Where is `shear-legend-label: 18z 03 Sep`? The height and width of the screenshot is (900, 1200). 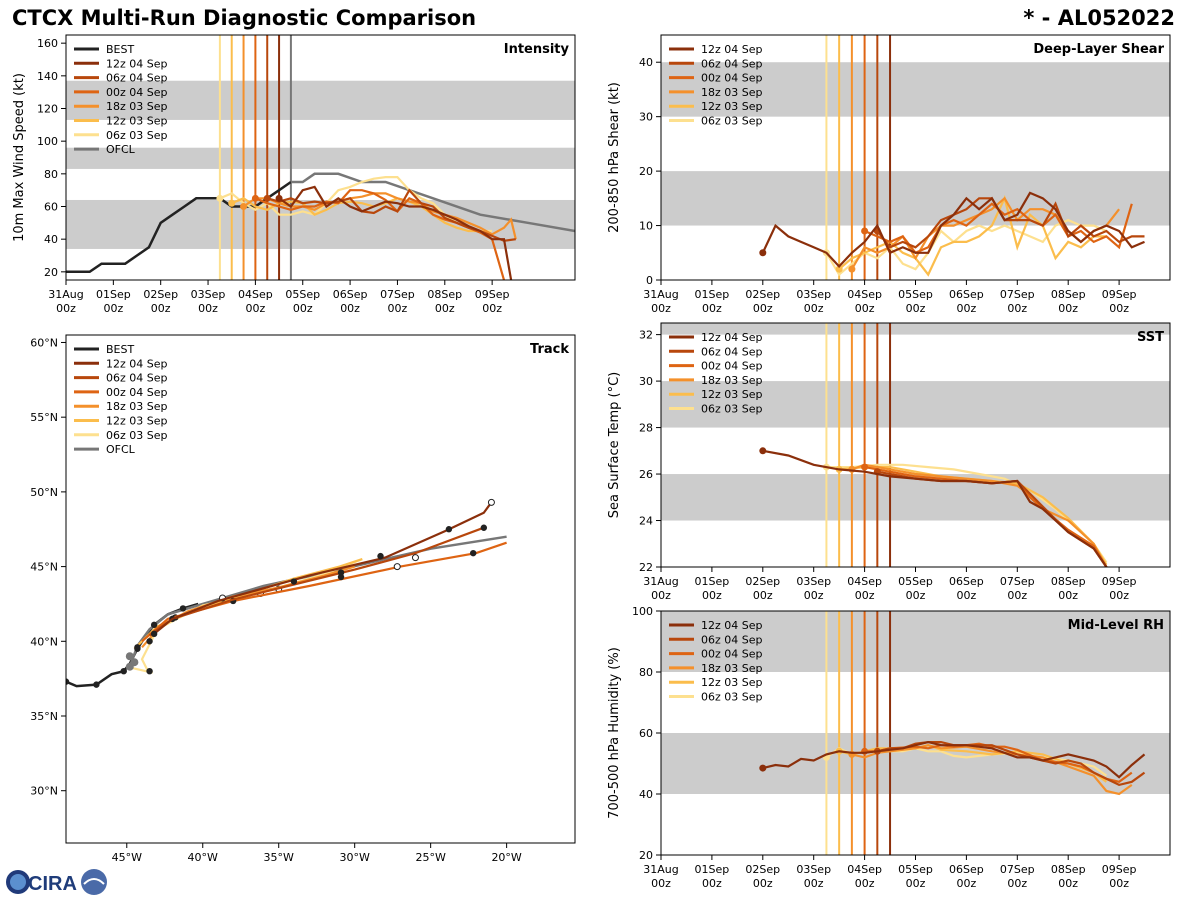 shear-legend-label: 18z 03 Sep is located at coordinates (732, 92).